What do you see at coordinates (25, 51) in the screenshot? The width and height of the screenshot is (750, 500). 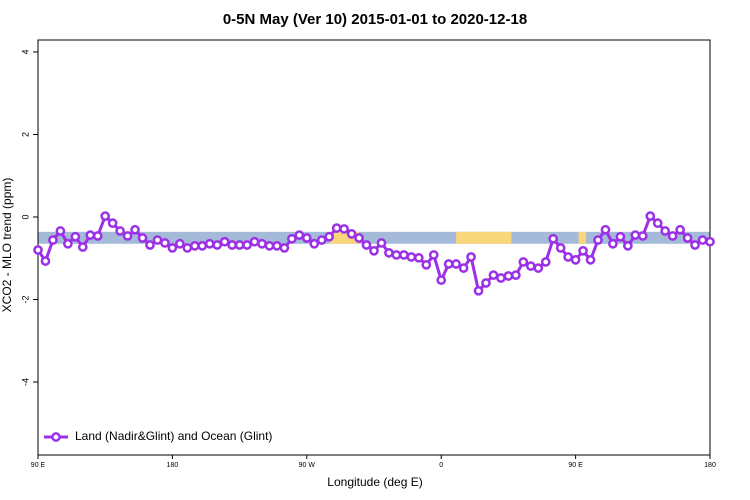 I see `y-tick-label: 4` at bounding box center [25, 51].